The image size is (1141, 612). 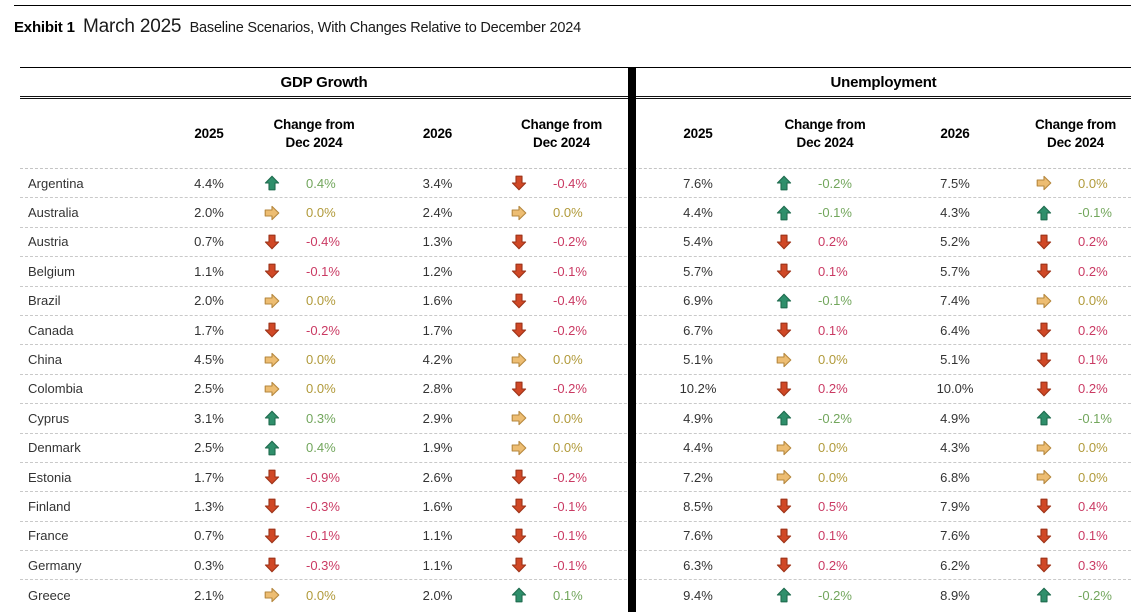 What do you see at coordinates (209, 183) in the screenshot?
I see `gdp-2025-value: 4.4%` at bounding box center [209, 183].